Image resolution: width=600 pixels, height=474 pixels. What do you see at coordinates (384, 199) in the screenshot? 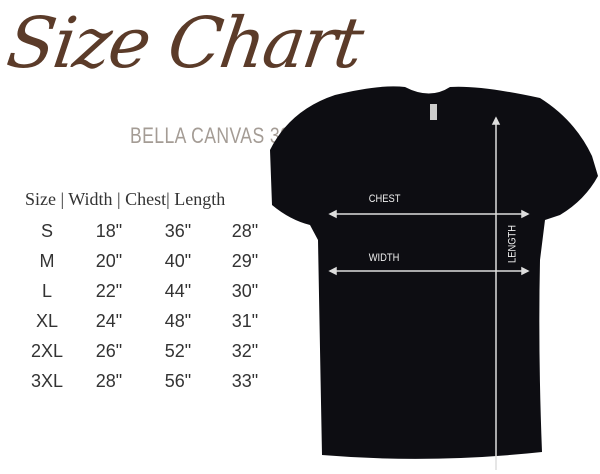
I see `chest-label: CHEST` at bounding box center [384, 199].